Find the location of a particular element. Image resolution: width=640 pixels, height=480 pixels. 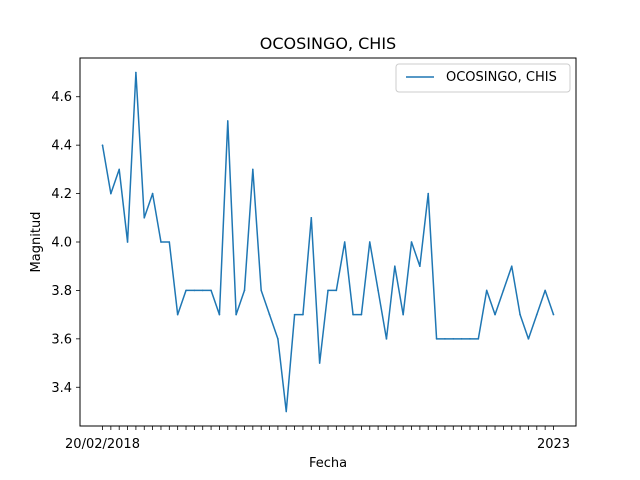

legend-box is located at coordinates (483, 78).